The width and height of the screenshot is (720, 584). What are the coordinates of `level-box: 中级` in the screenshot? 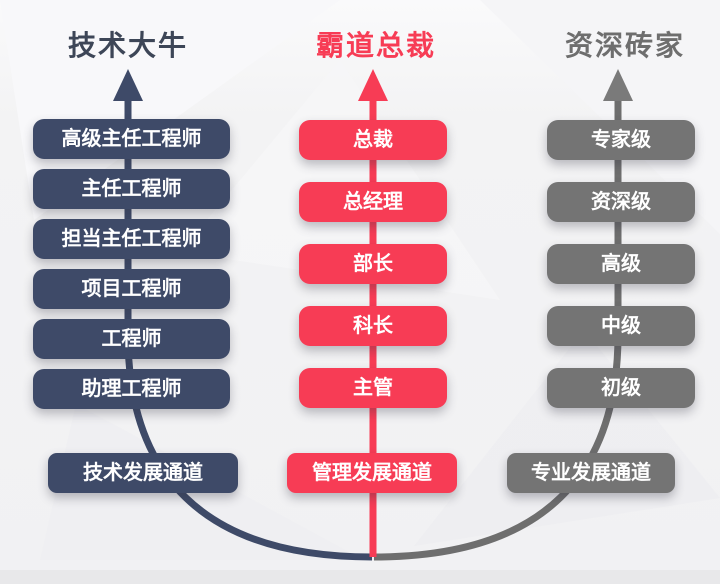 It's located at (621, 326).